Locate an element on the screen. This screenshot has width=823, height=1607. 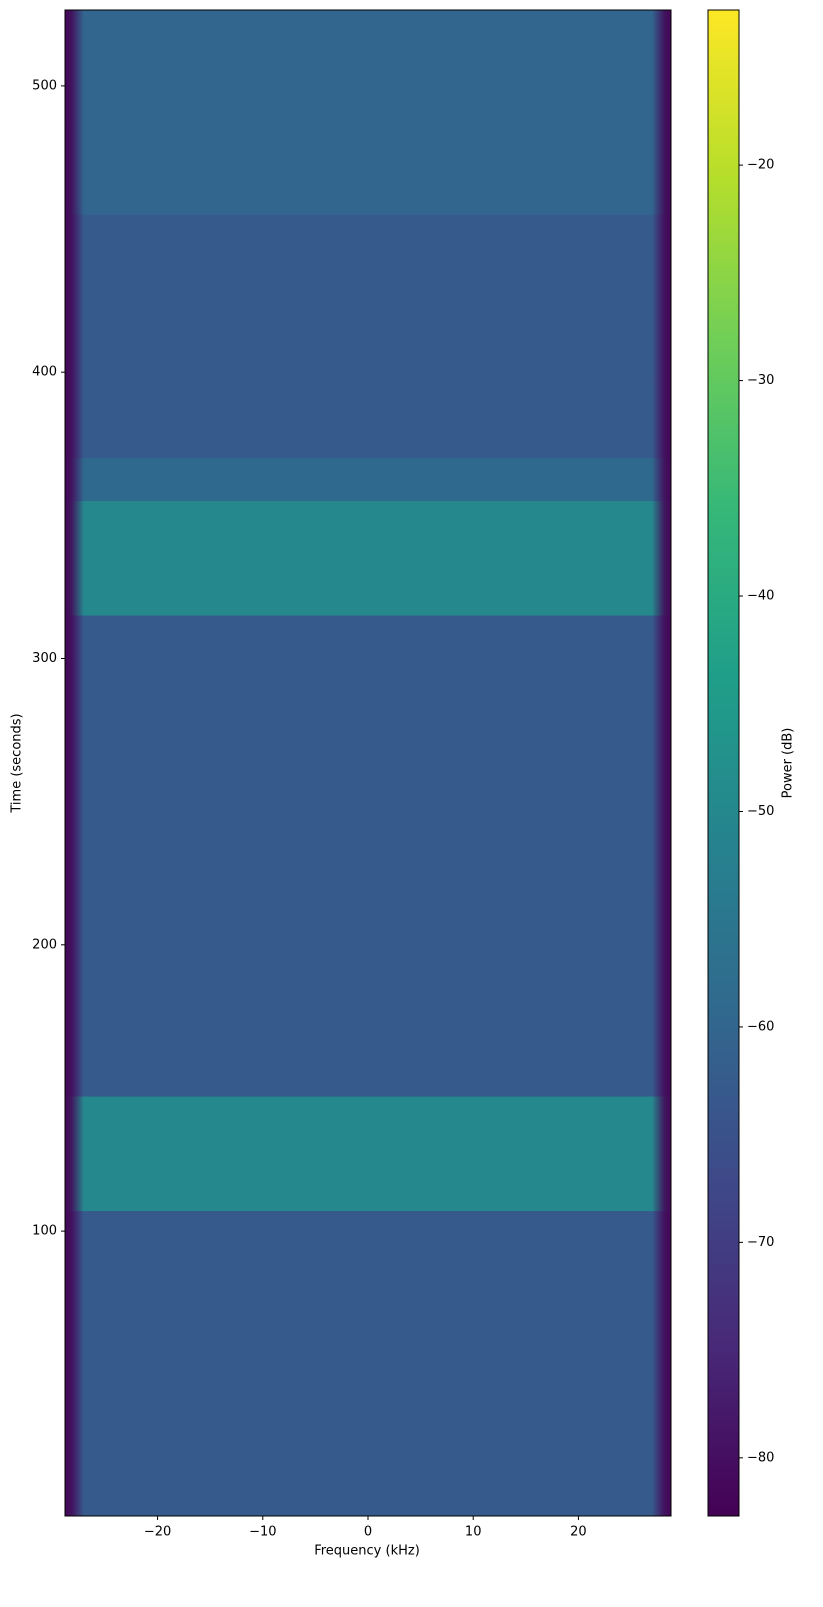
y-tick-label: 100 is located at coordinates (44, 1231).